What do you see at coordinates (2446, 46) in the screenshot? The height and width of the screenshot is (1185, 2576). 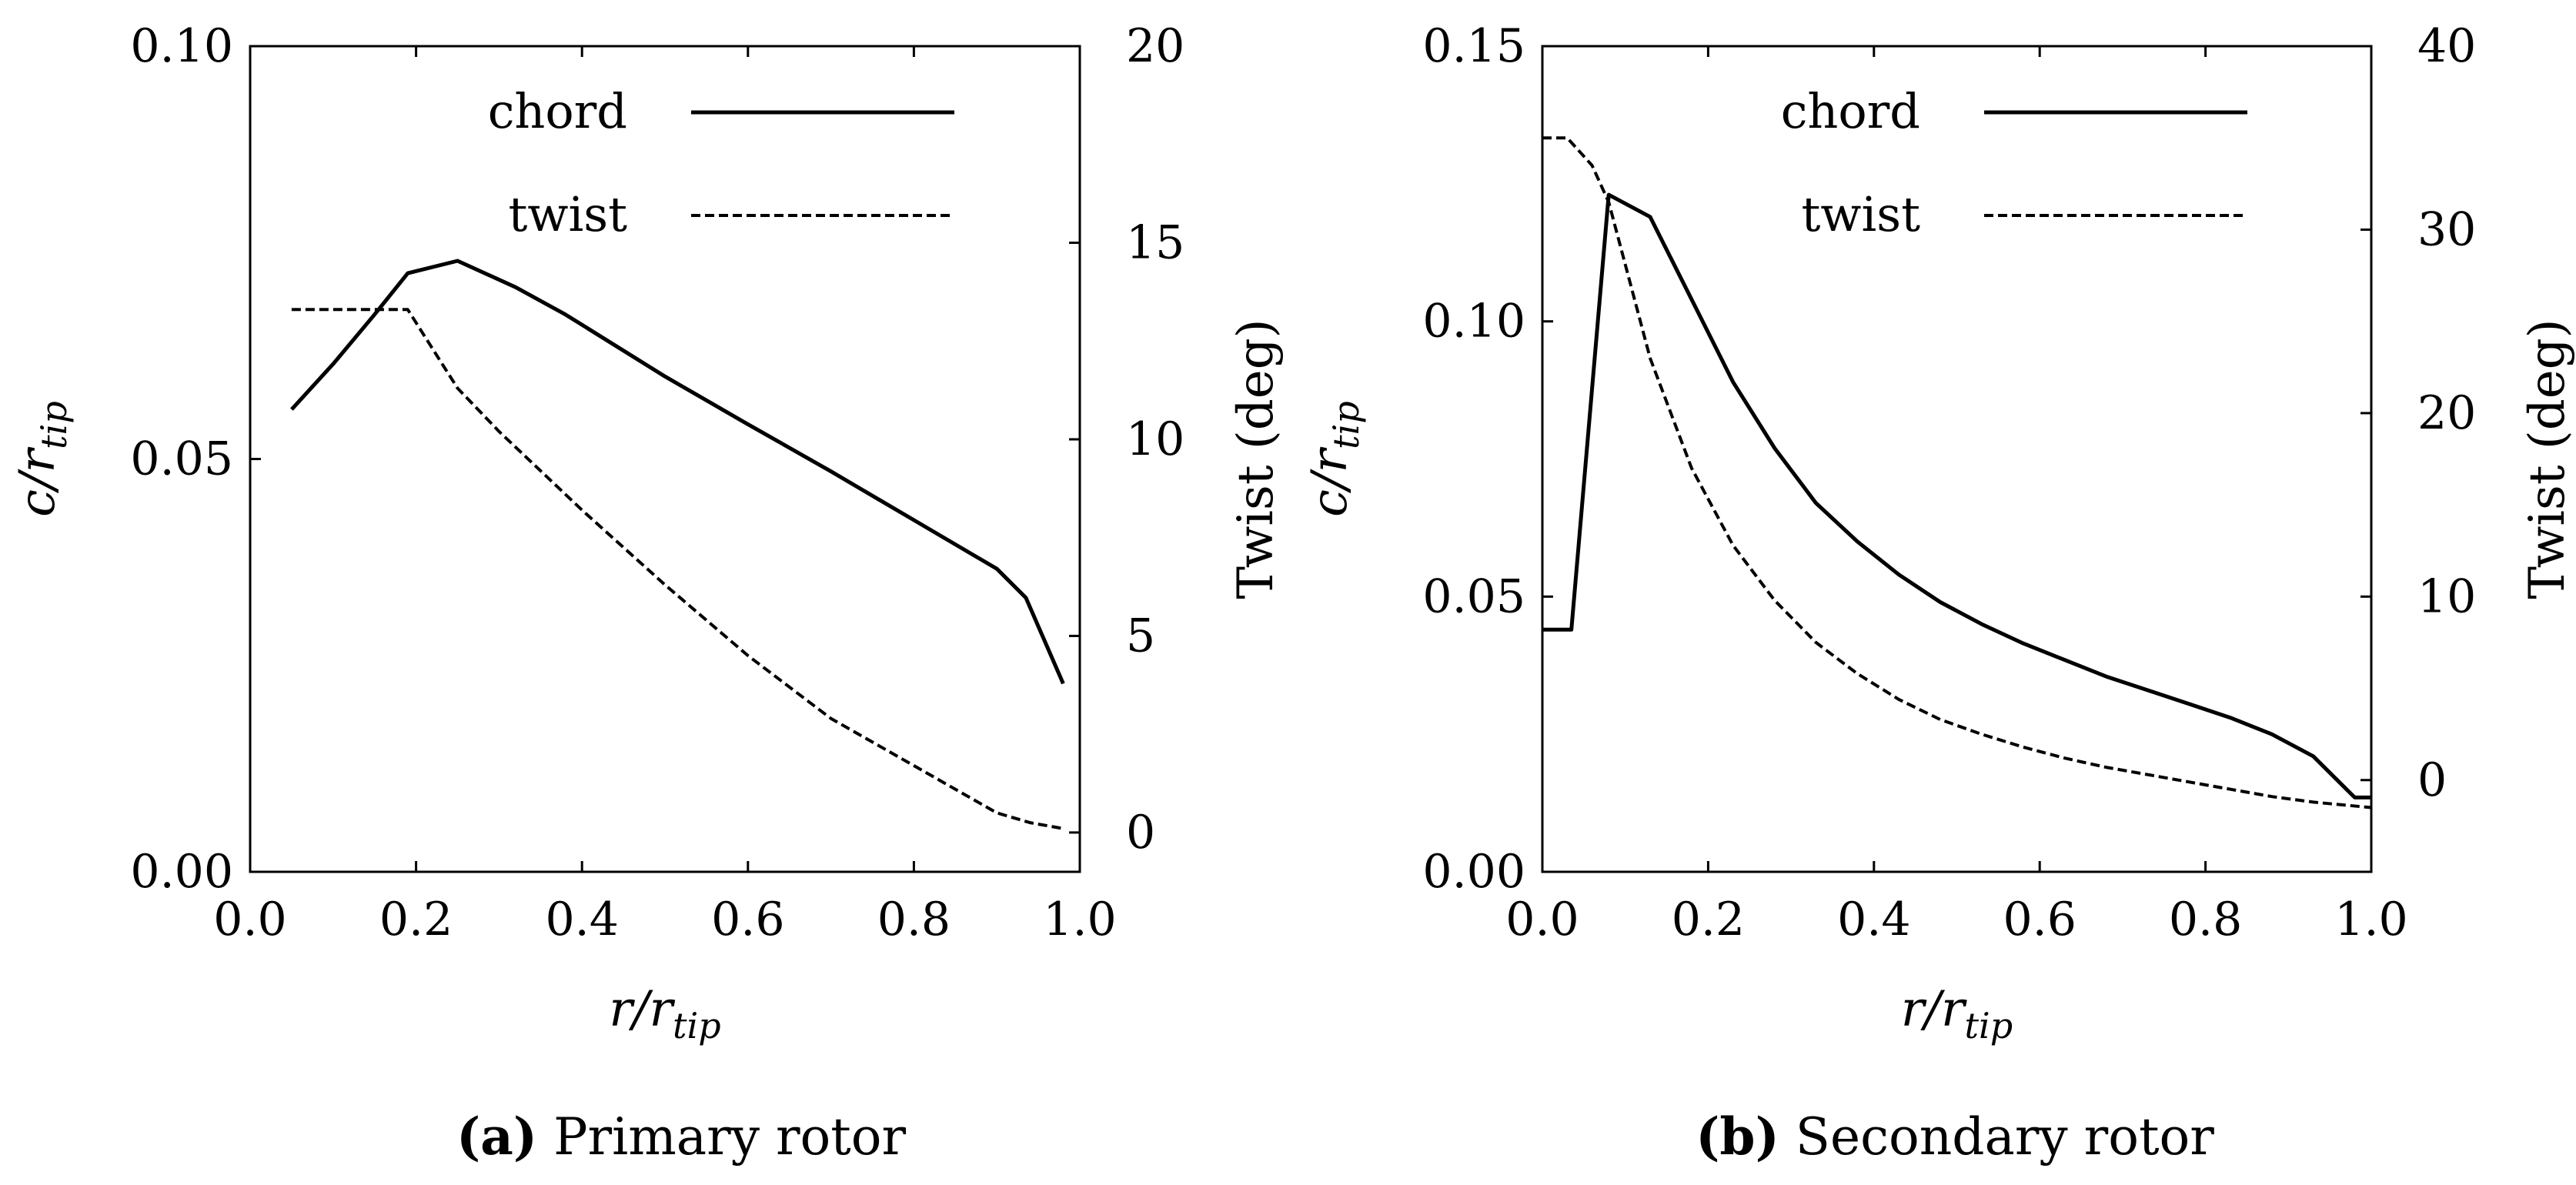 I see `y2-tick-label: 40` at bounding box center [2446, 46].